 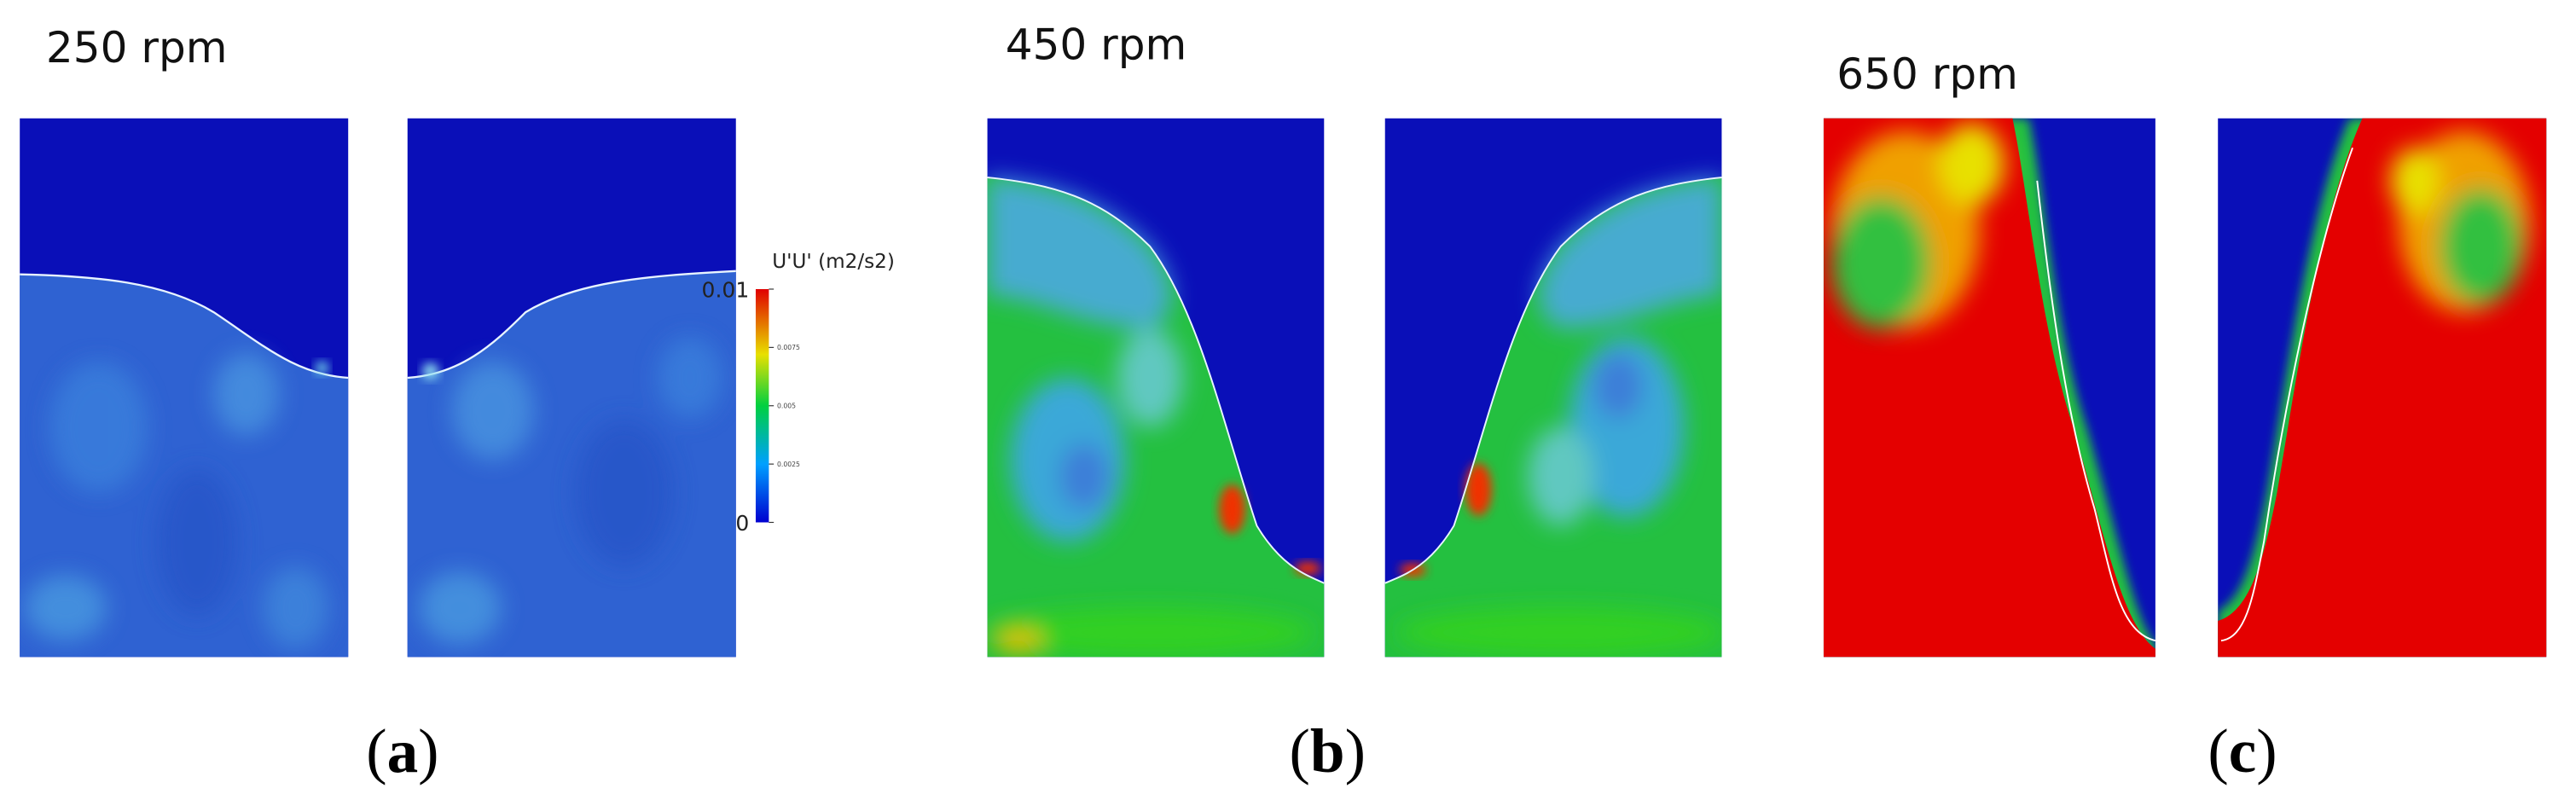 I want to click on colorbar-tick-label: 0.0075, so click(x=788, y=347).